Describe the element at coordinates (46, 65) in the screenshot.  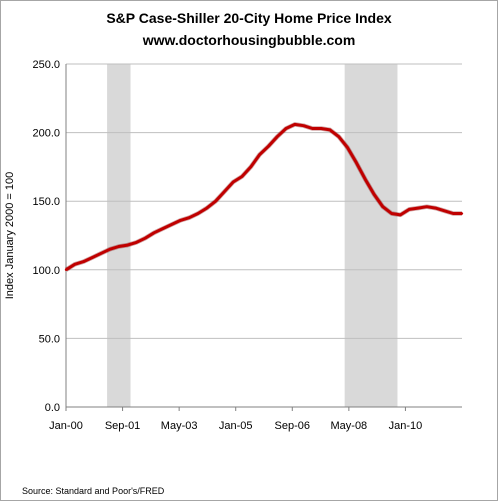
I see `y-tick-label: 250.0` at that location.